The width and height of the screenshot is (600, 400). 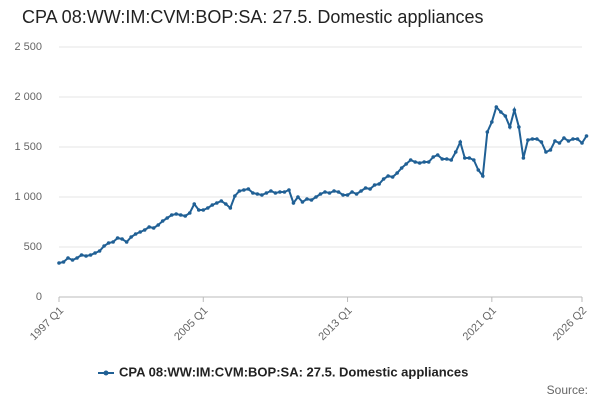 I want to click on y-tick-label: 0, so click(x=39, y=297).